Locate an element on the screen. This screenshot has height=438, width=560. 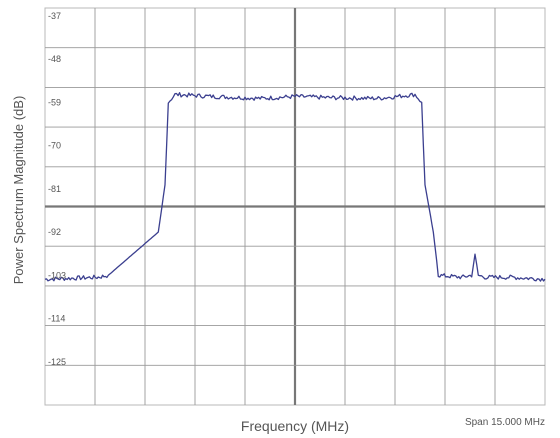
y-axis-label: Power Spectrum Magnitude (dB) is located at coordinates (18, 190).